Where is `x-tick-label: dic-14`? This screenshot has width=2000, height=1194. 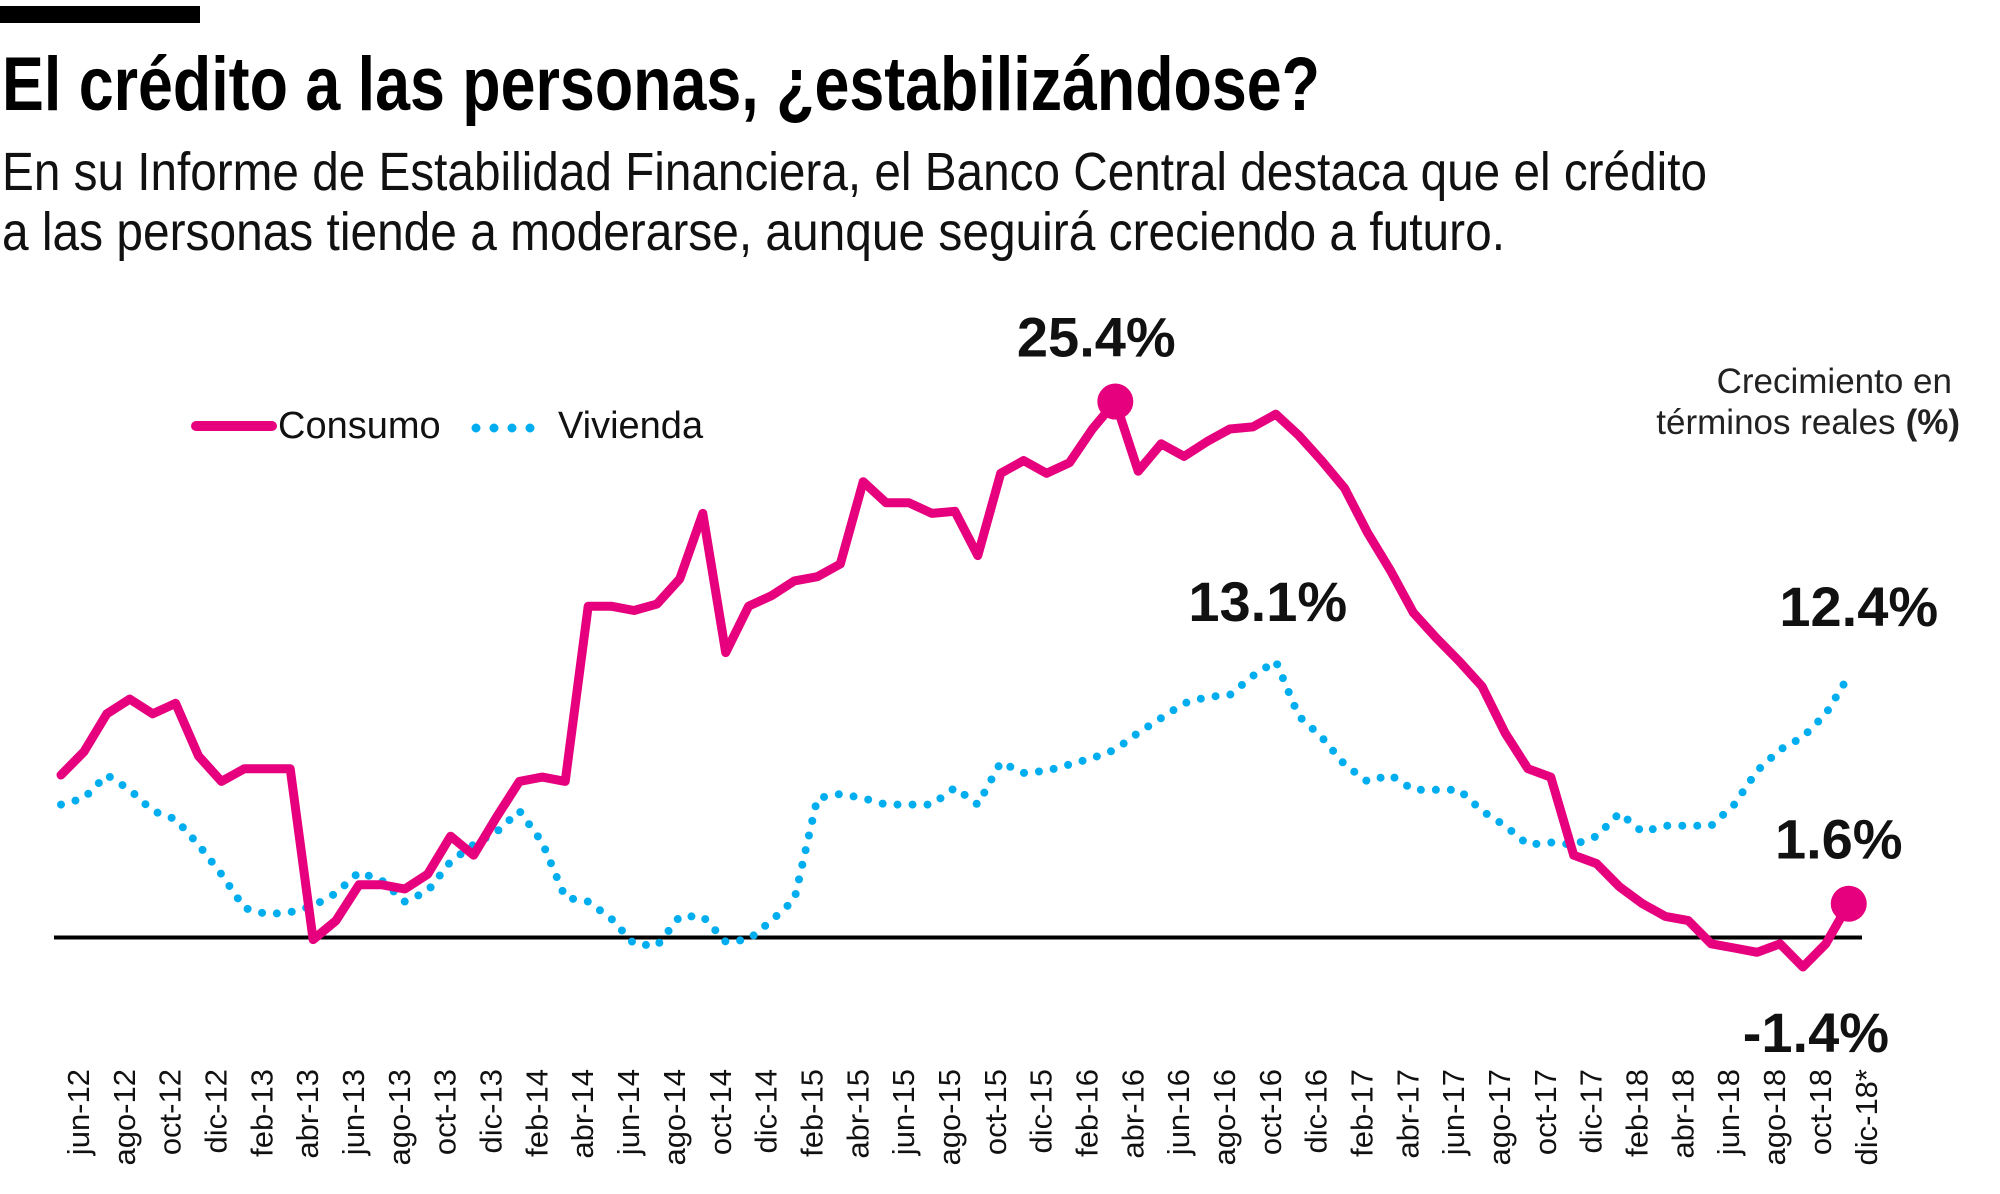
x-tick-label: dic-14 is located at coordinates (766, 1111).